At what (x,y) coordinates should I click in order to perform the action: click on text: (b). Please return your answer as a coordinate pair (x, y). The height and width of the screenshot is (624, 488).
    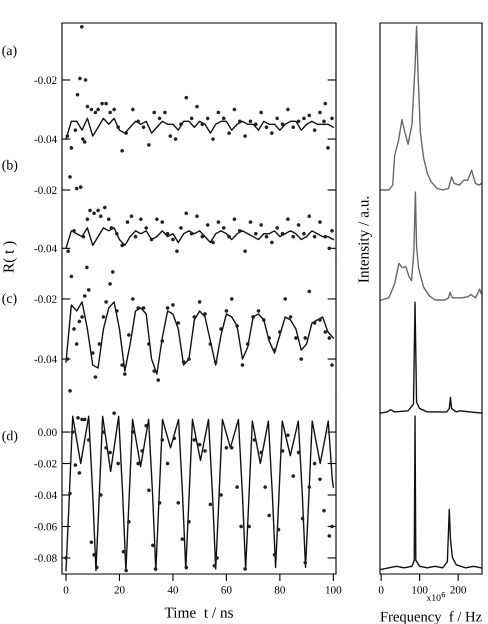
    Looking at the image, I should click on (10, 166).